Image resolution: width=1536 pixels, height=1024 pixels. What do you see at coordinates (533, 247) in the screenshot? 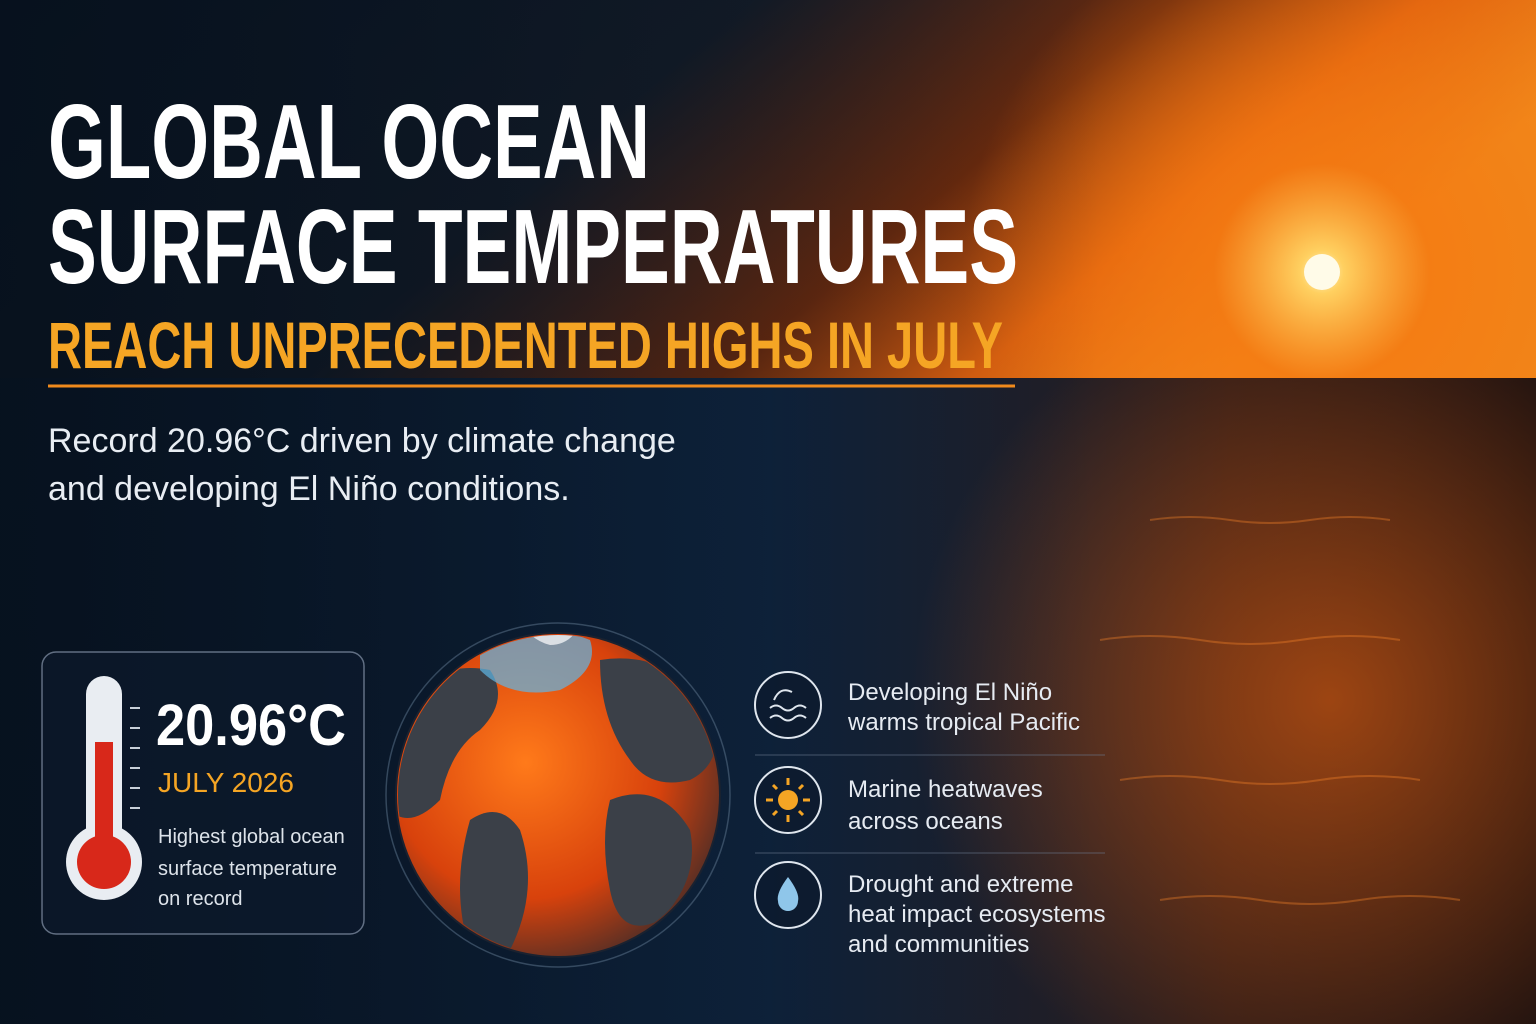
I see `title-line: SURFACE TEMPERATURES` at bounding box center [533, 247].